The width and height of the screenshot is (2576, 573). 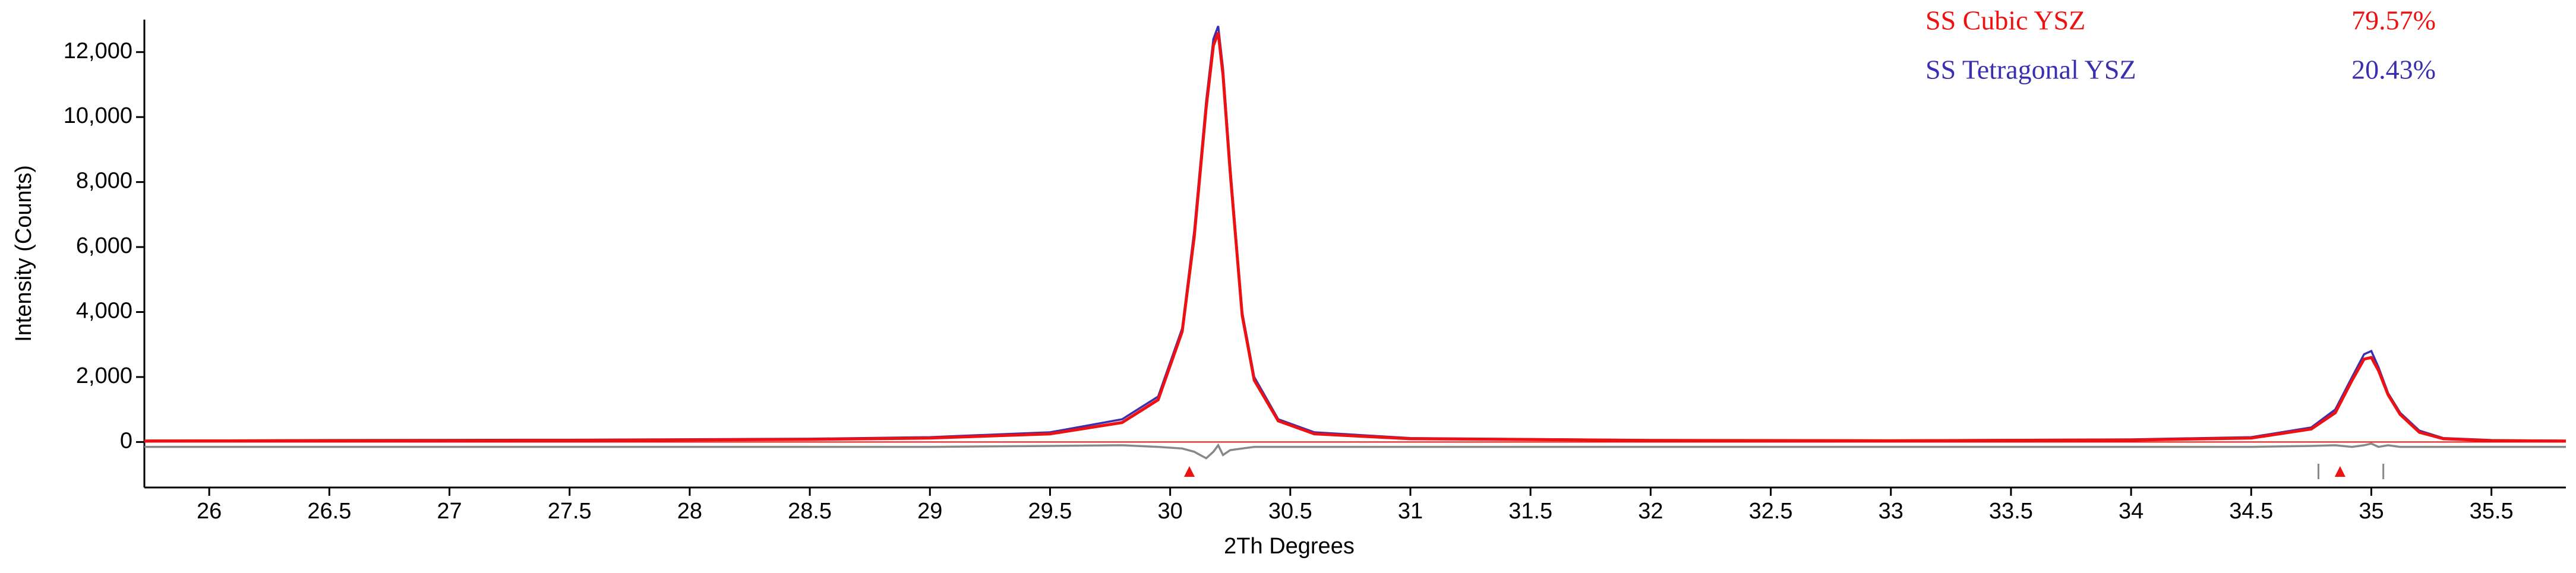 What do you see at coordinates (104, 245) in the screenshot?
I see `y-tick-label: 6,000` at bounding box center [104, 245].